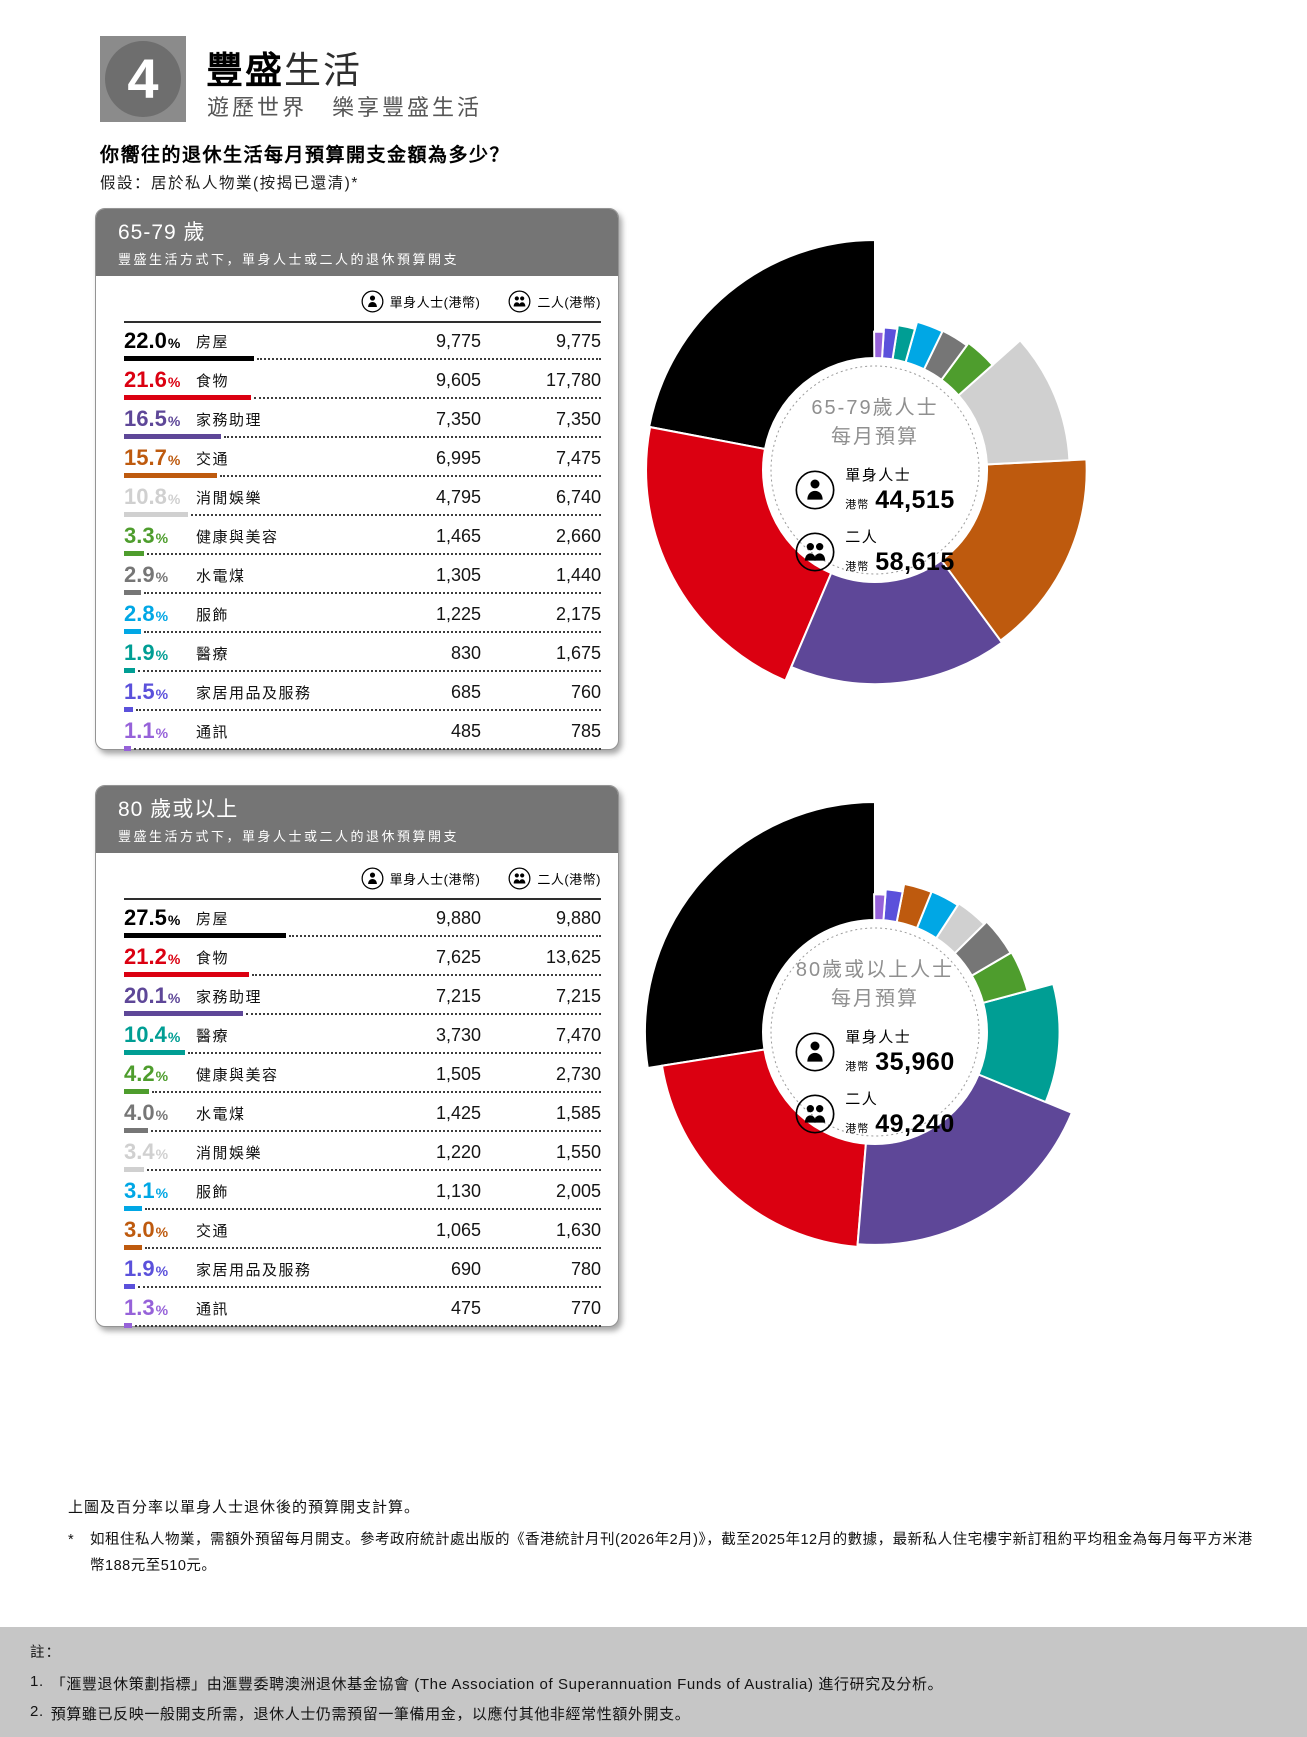 This screenshot has width=1307, height=1737. I want to click on row-single-value: 6,995, so click(458, 457).